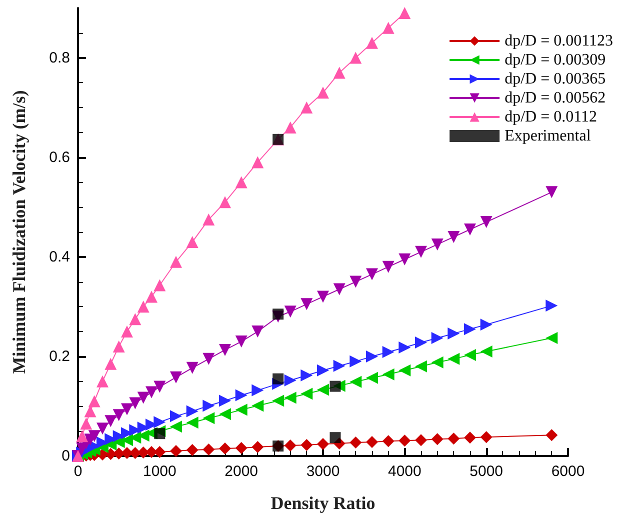 The width and height of the screenshot is (626, 517). I want to click on legend-label: dp/D = 0.001123, so click(559, 41).